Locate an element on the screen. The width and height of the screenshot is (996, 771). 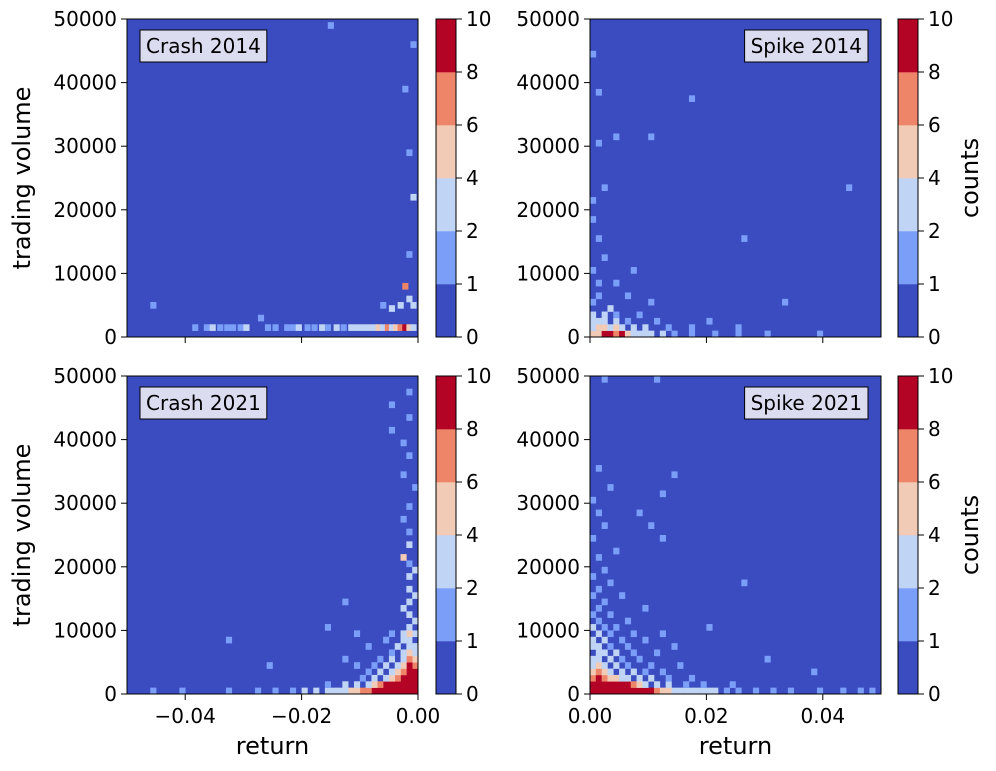
x-tick-label: −0.04 is located at coordinates (185, 716).